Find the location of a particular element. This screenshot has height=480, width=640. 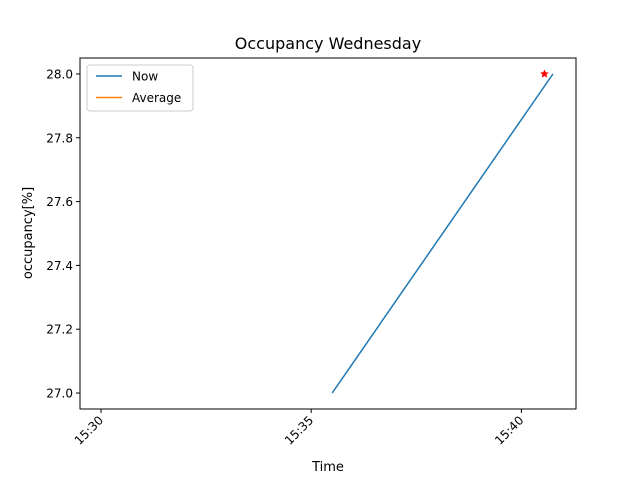

x-tick-label: 15:35 is located at coordinates (299, 430).